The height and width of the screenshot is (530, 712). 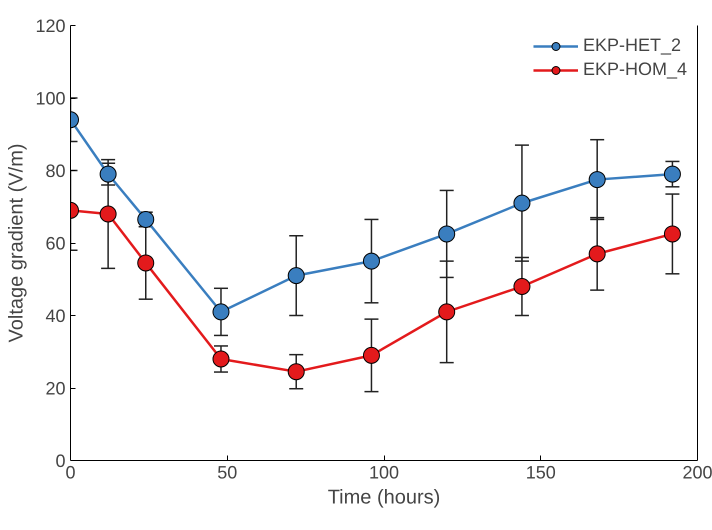 What do you see at coordinates (50, 26) in the screenshot?
I see `y-tick-label: 120` at bounding box center [50, 26].